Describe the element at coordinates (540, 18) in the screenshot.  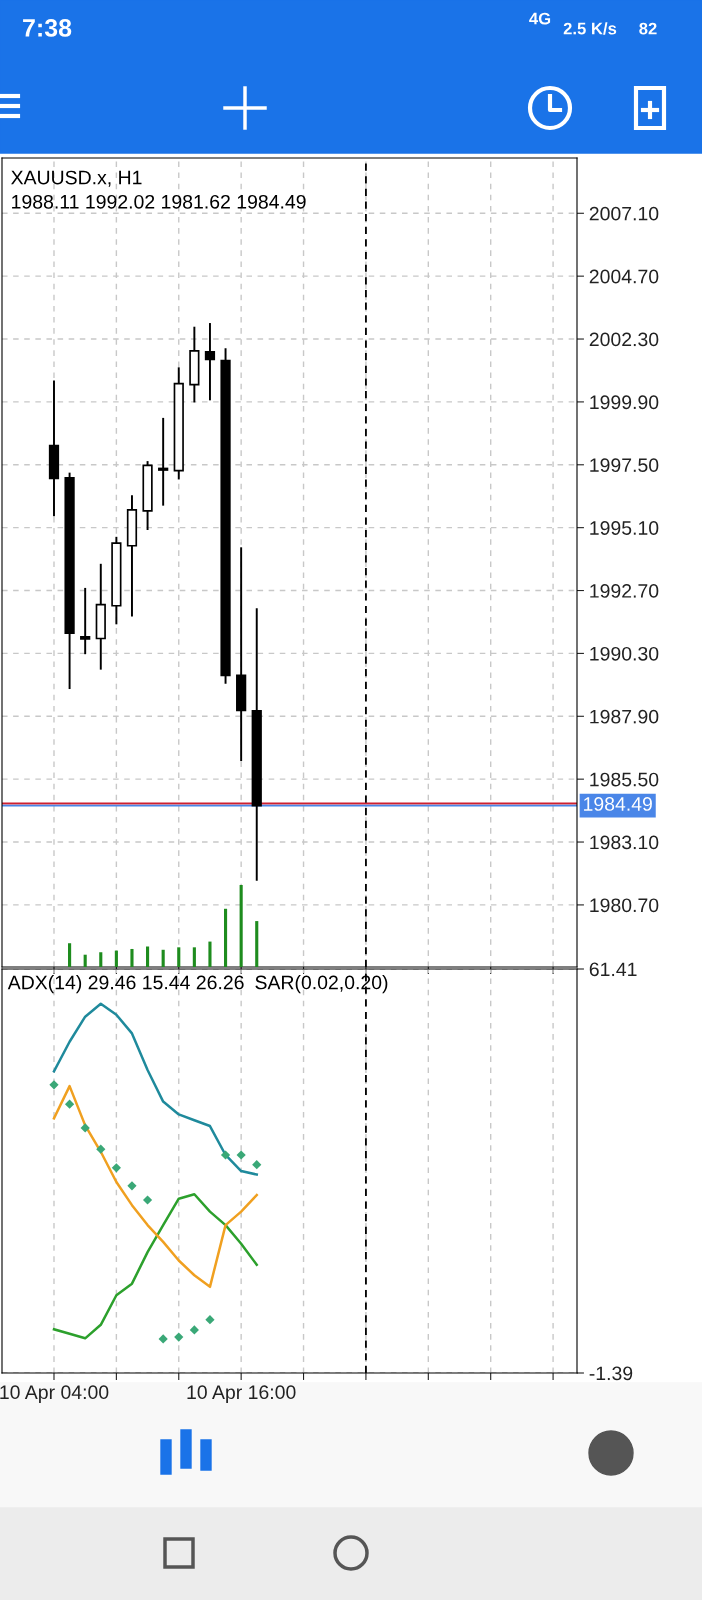
I see `text: 4G` at that location.